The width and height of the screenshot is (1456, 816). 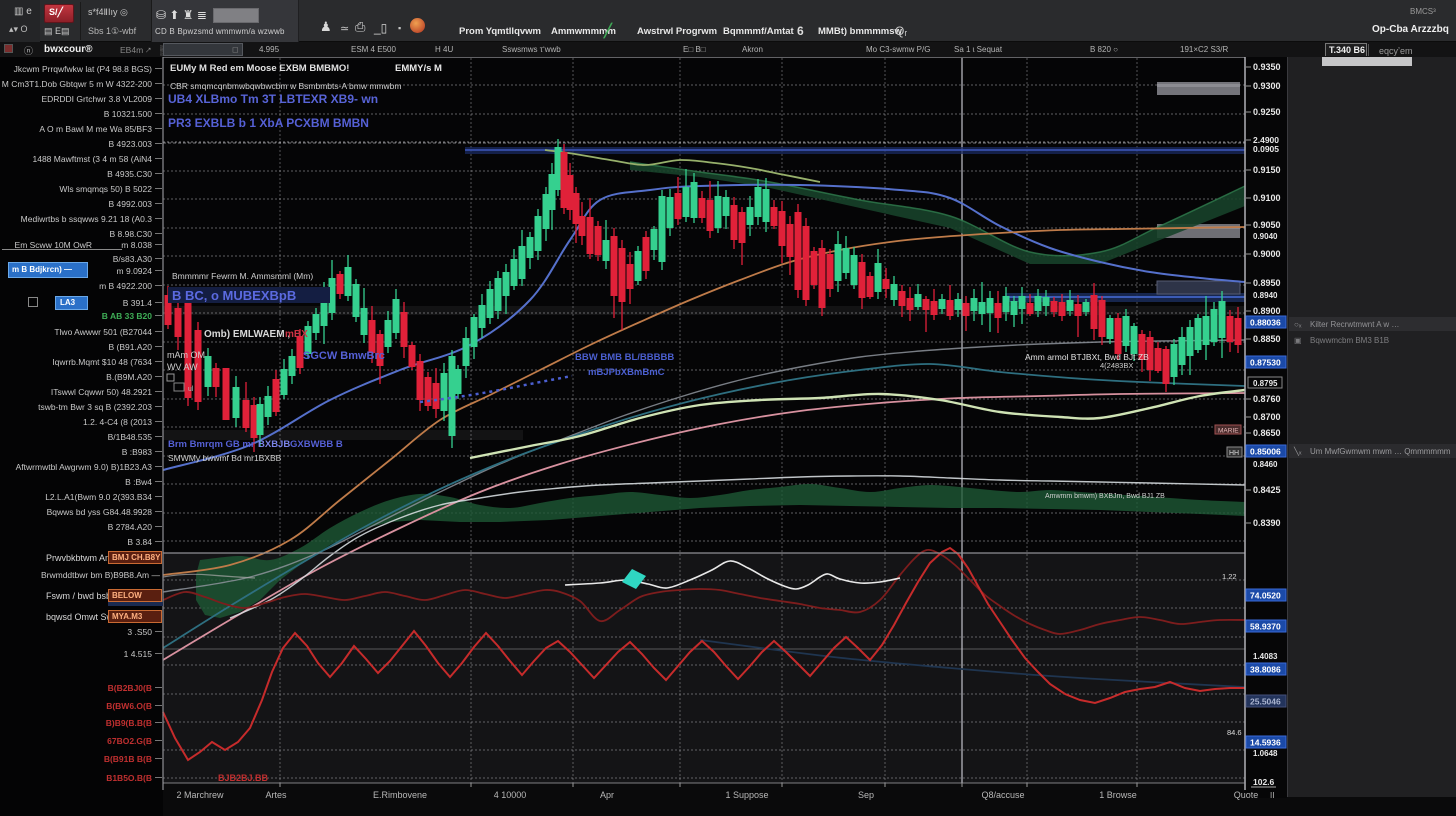 What do you see at coordinates (234, 295) in the screenshot?
I see `svg-text: B BC, o MUBEXBpB` at bounding box center [234, 295].